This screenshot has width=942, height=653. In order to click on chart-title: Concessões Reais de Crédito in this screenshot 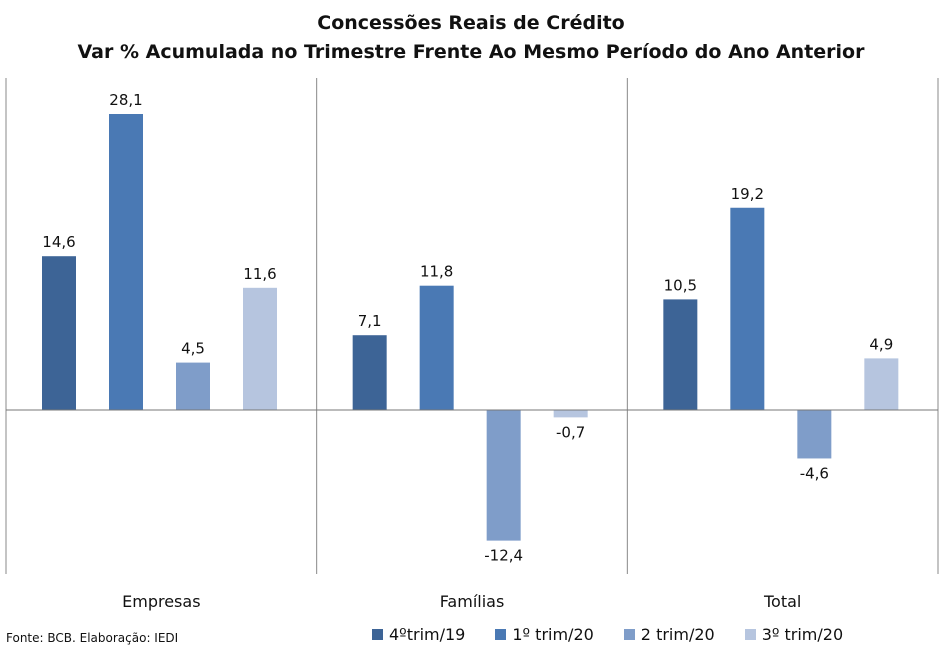, I will do `click(471, 23)`.